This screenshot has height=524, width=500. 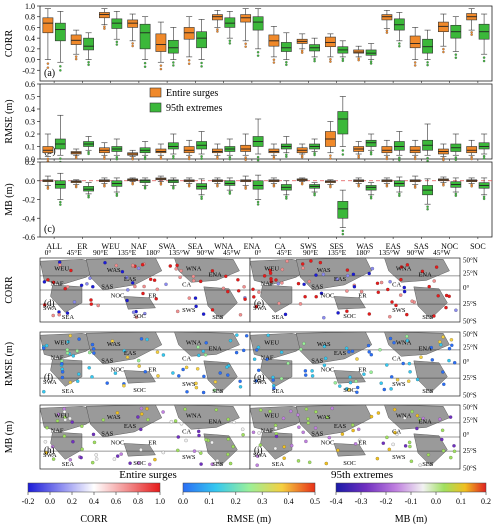 I want to click on box-weu-entire, so click(x=104, y=19).